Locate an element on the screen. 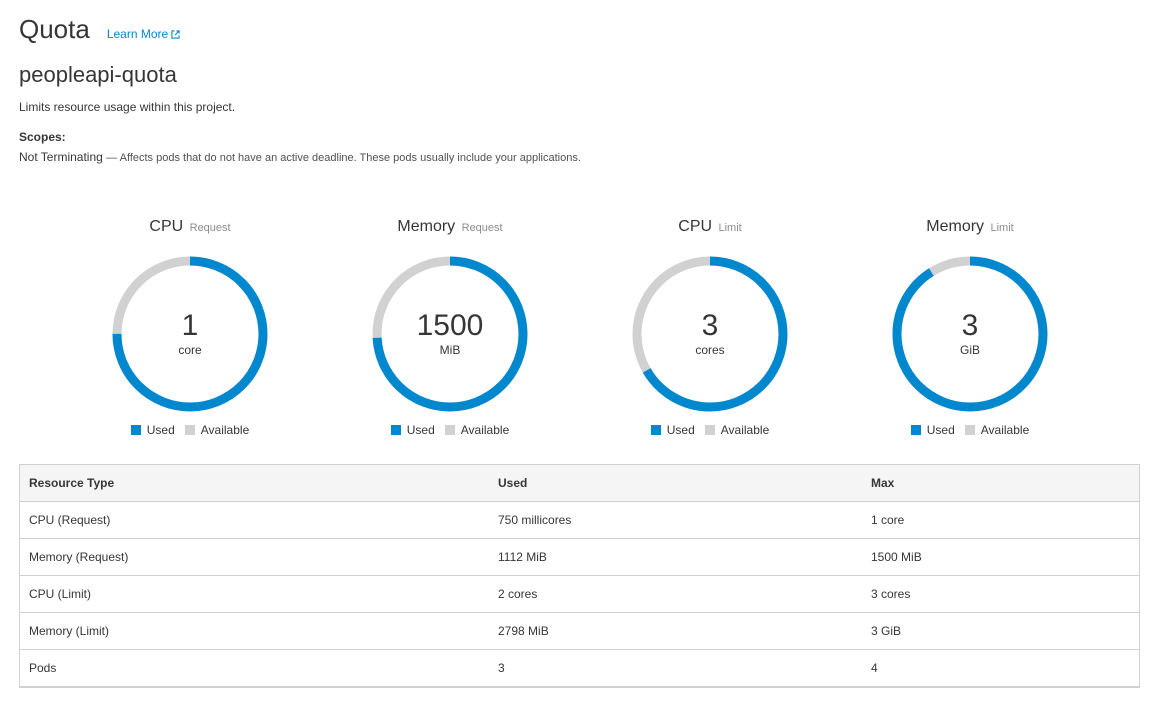 Image resolution: width=1150 pixels, height=722 pixels. donut-chart: 3 GiB is located at coordinates (970, 334).